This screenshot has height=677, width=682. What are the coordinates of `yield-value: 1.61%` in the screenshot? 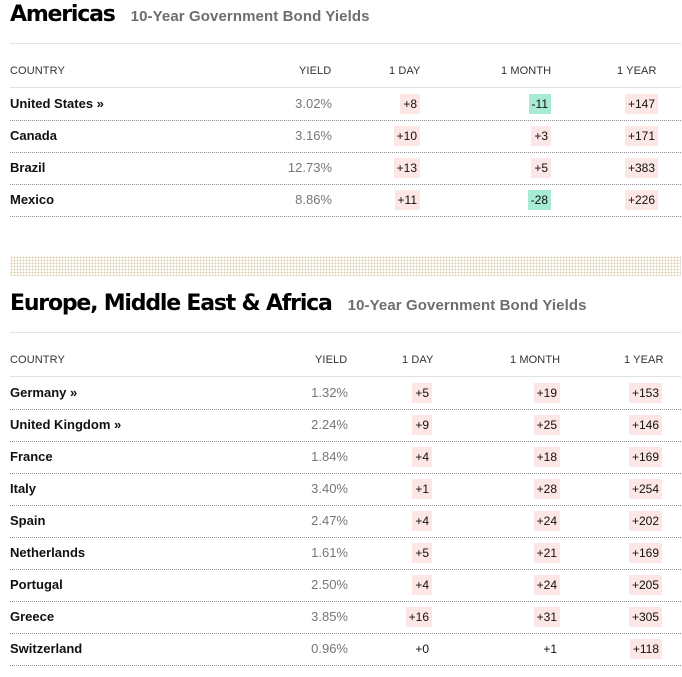 It's located at (329, 552).